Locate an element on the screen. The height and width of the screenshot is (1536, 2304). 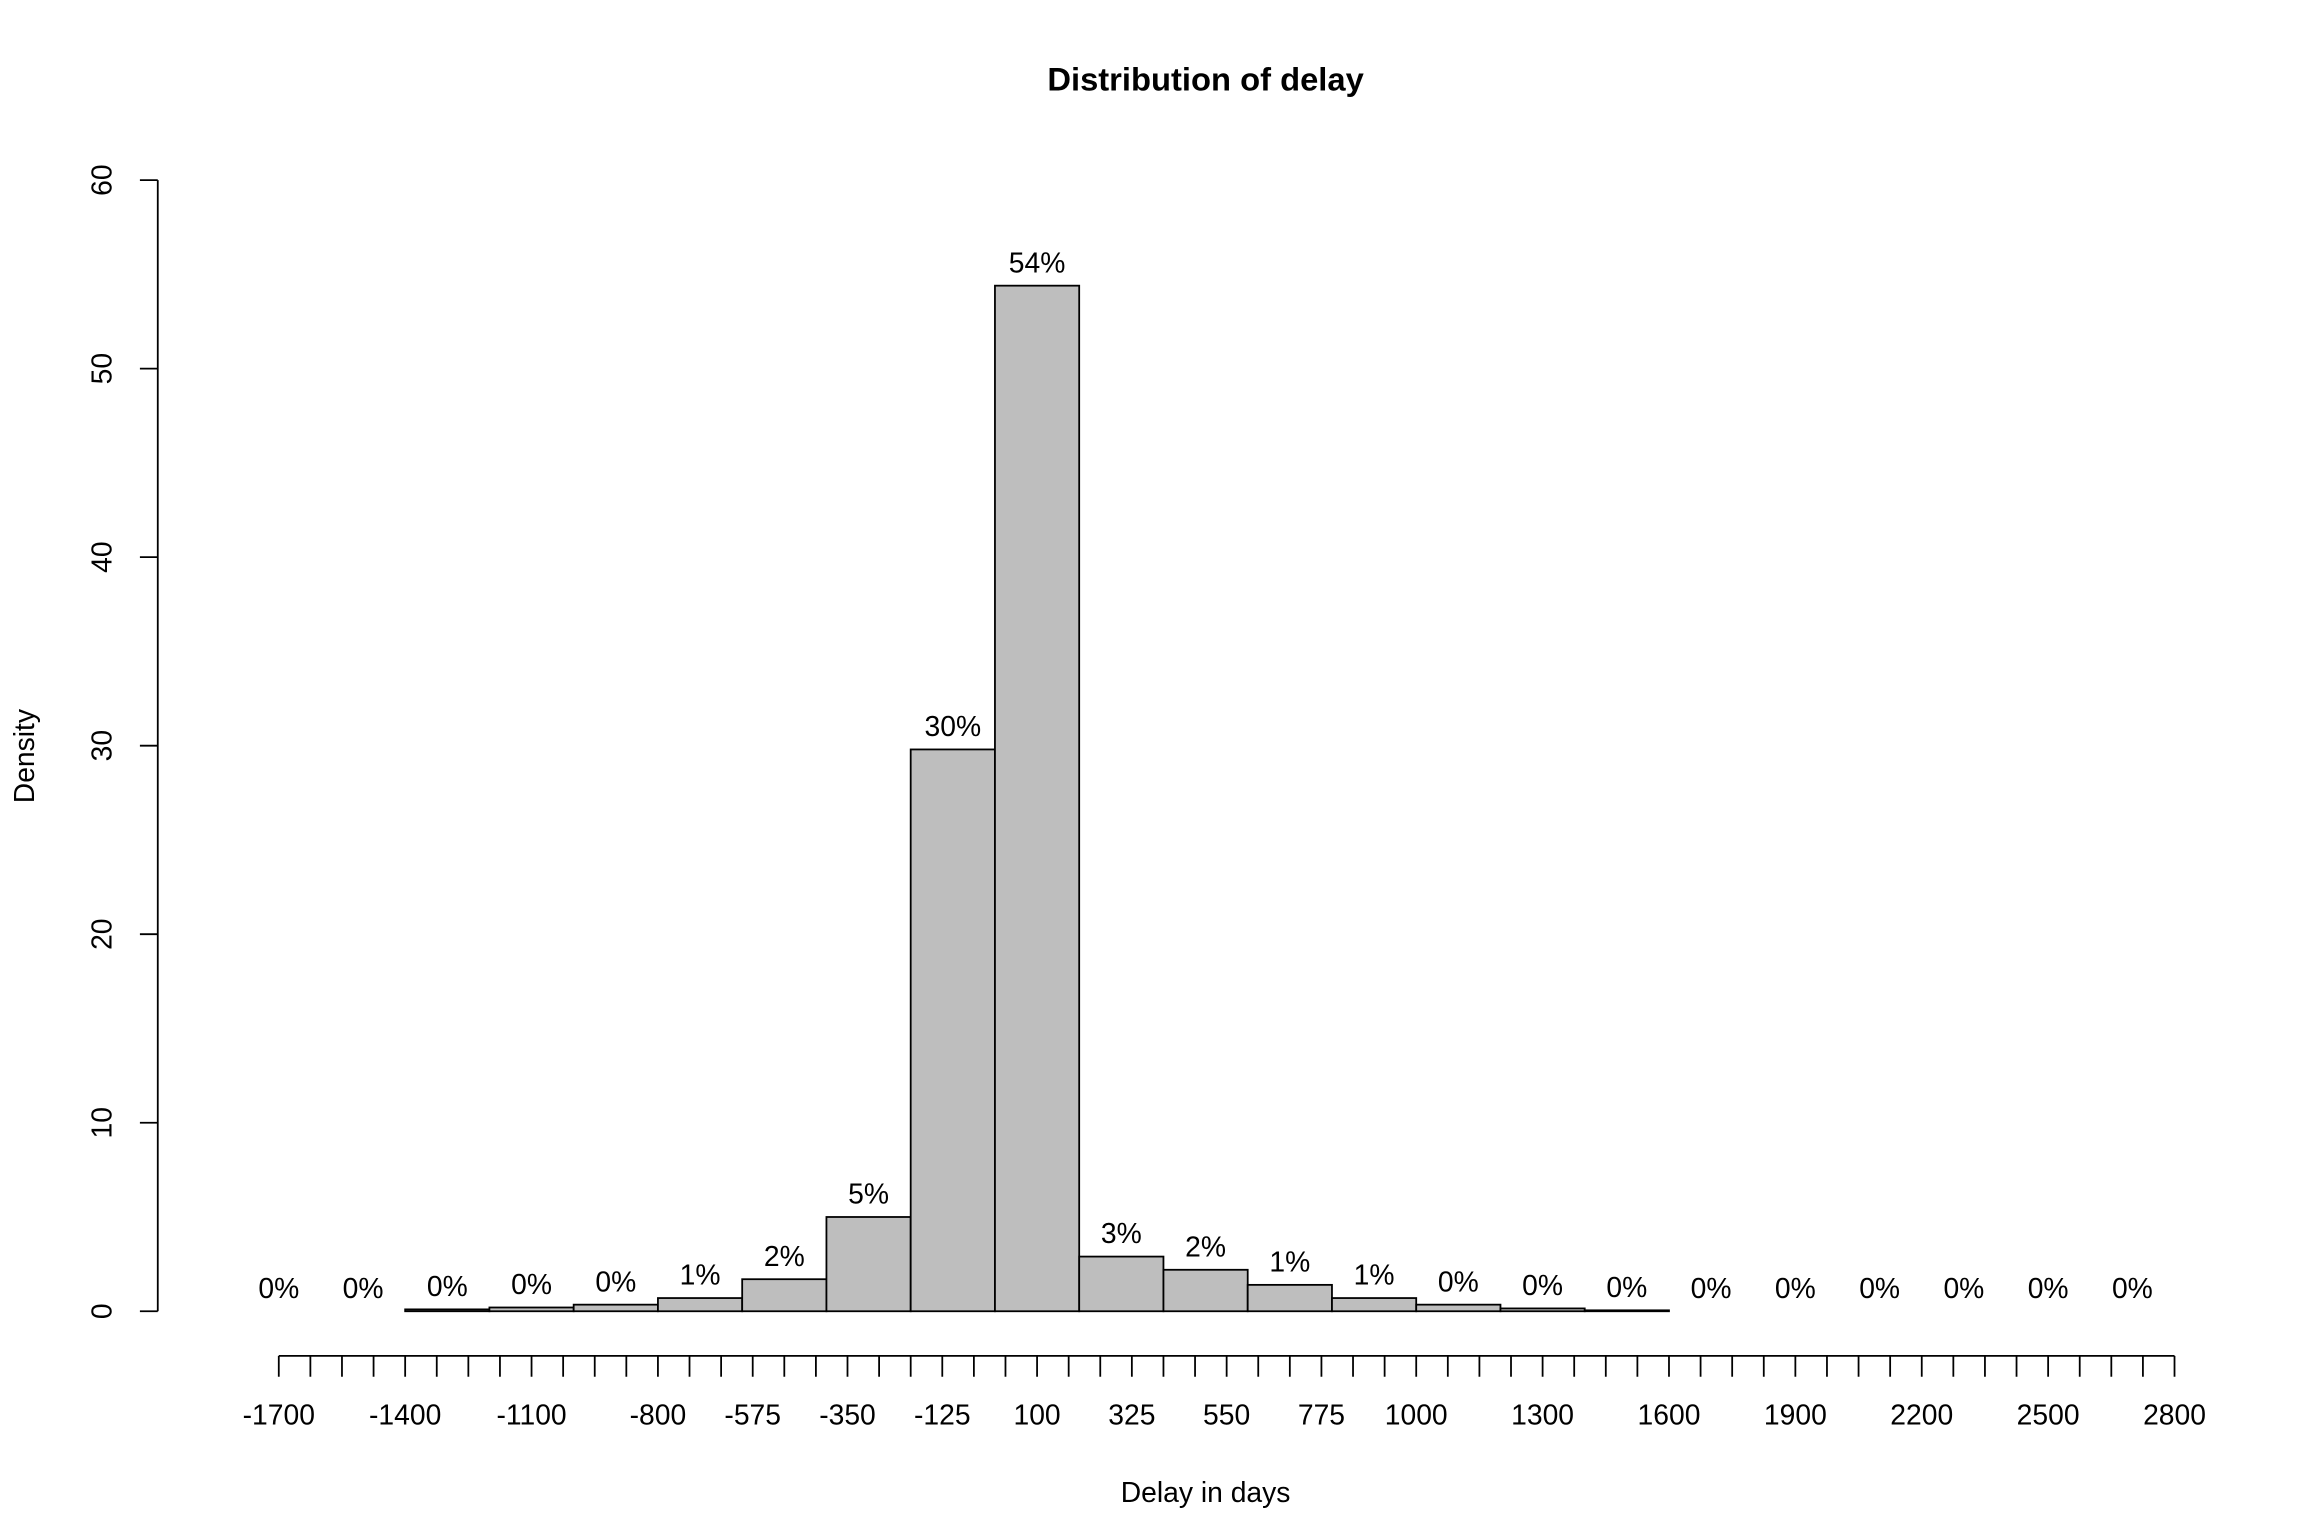
x-tick-label: 1300 is located at coordinates (1542, 1414).